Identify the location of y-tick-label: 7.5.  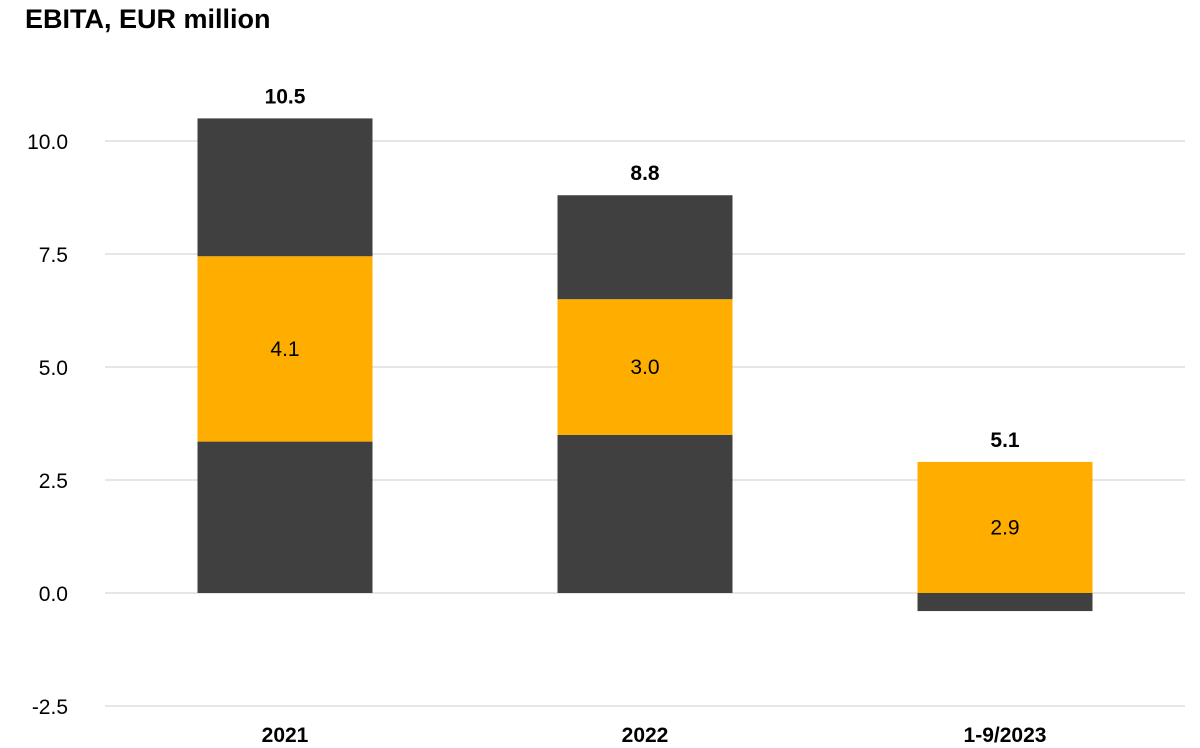
(53, 255).